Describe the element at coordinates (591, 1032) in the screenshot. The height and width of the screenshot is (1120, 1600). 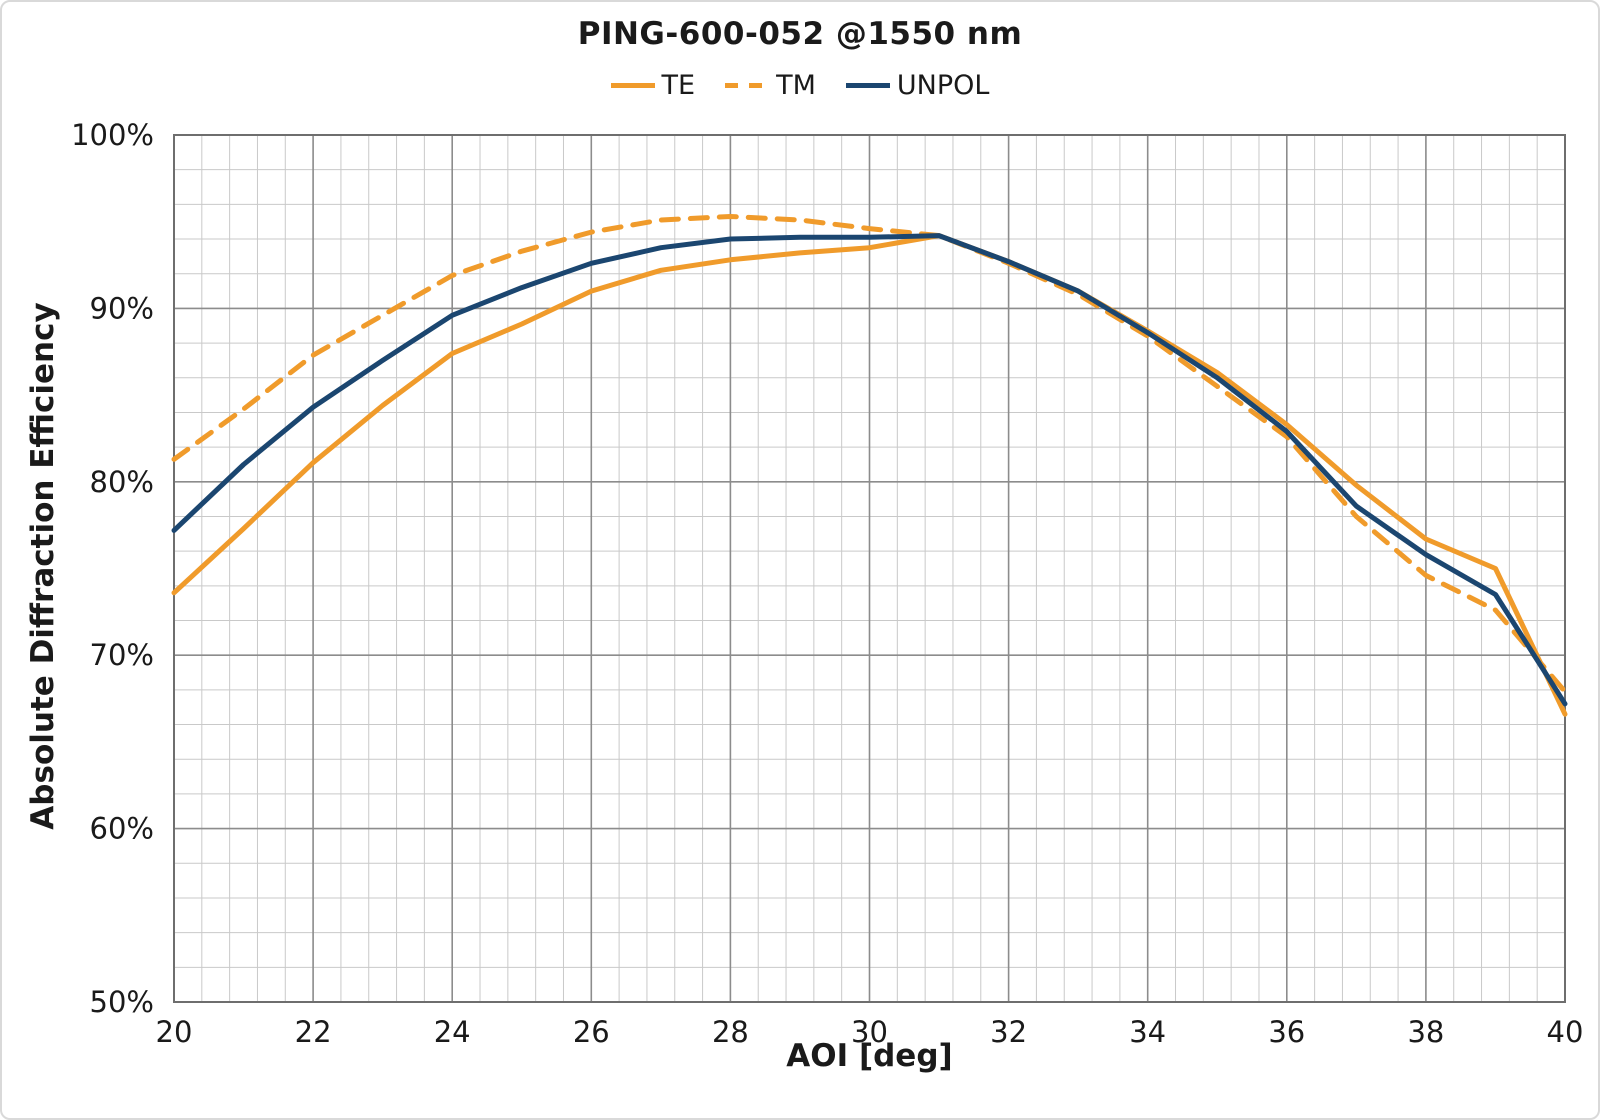
I see `x-tick-label: 26` at that location.